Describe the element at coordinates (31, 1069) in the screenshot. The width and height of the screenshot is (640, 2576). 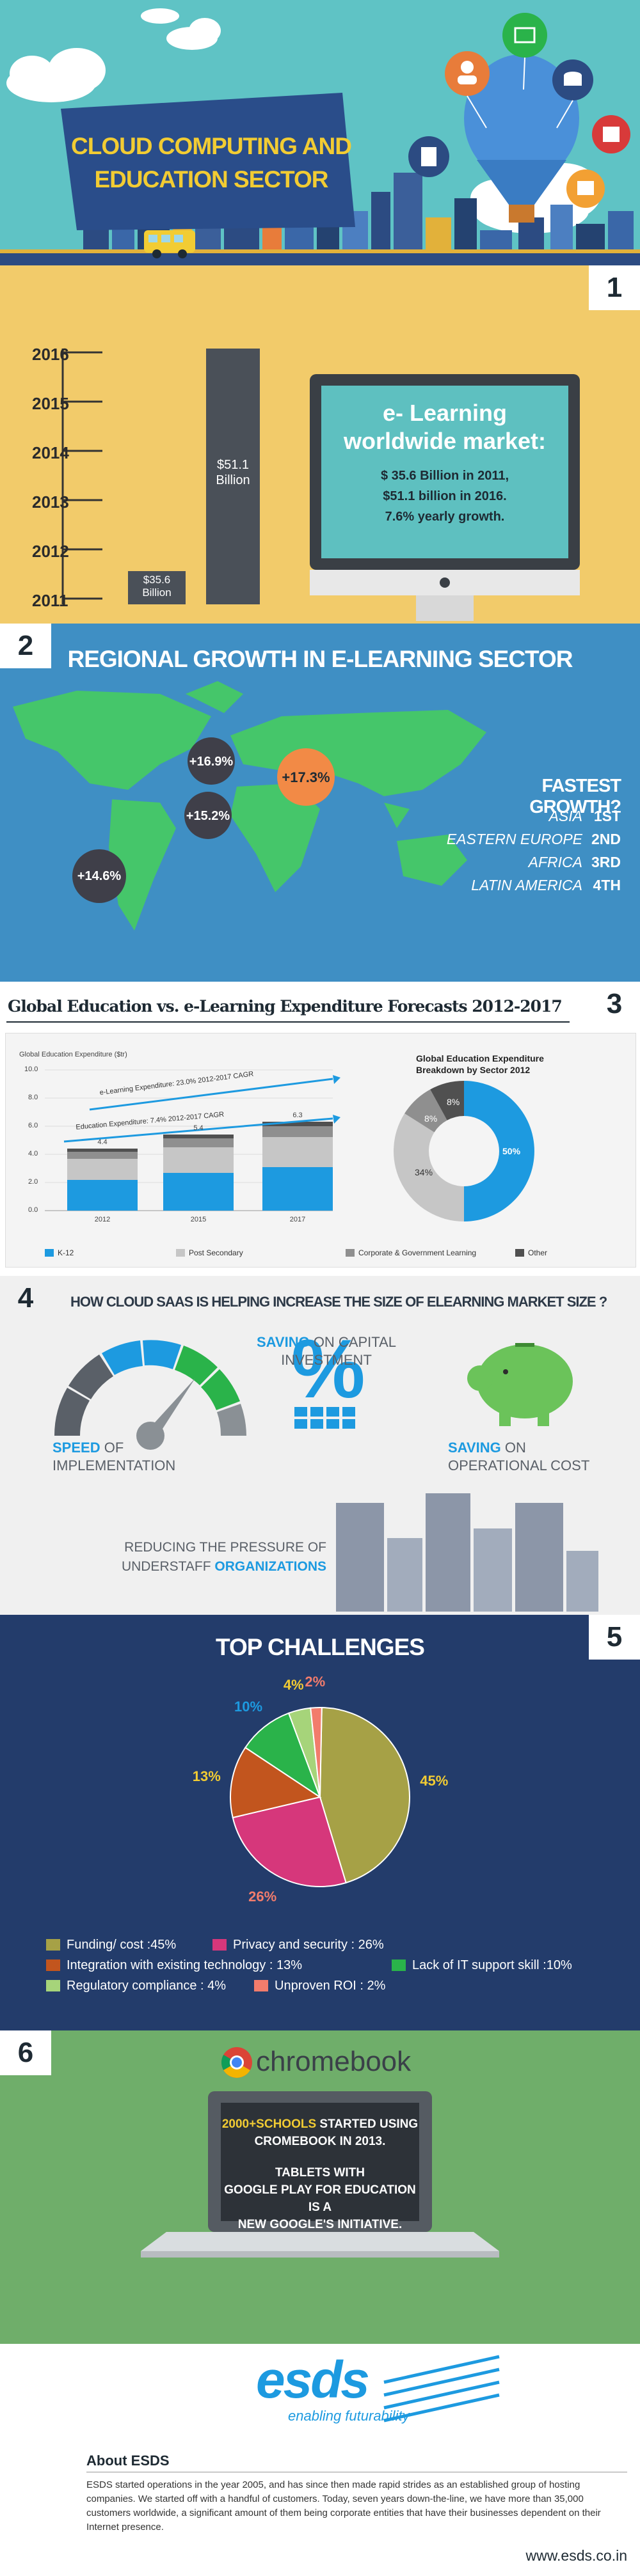
I see `y-tick: 10.0` at that location.